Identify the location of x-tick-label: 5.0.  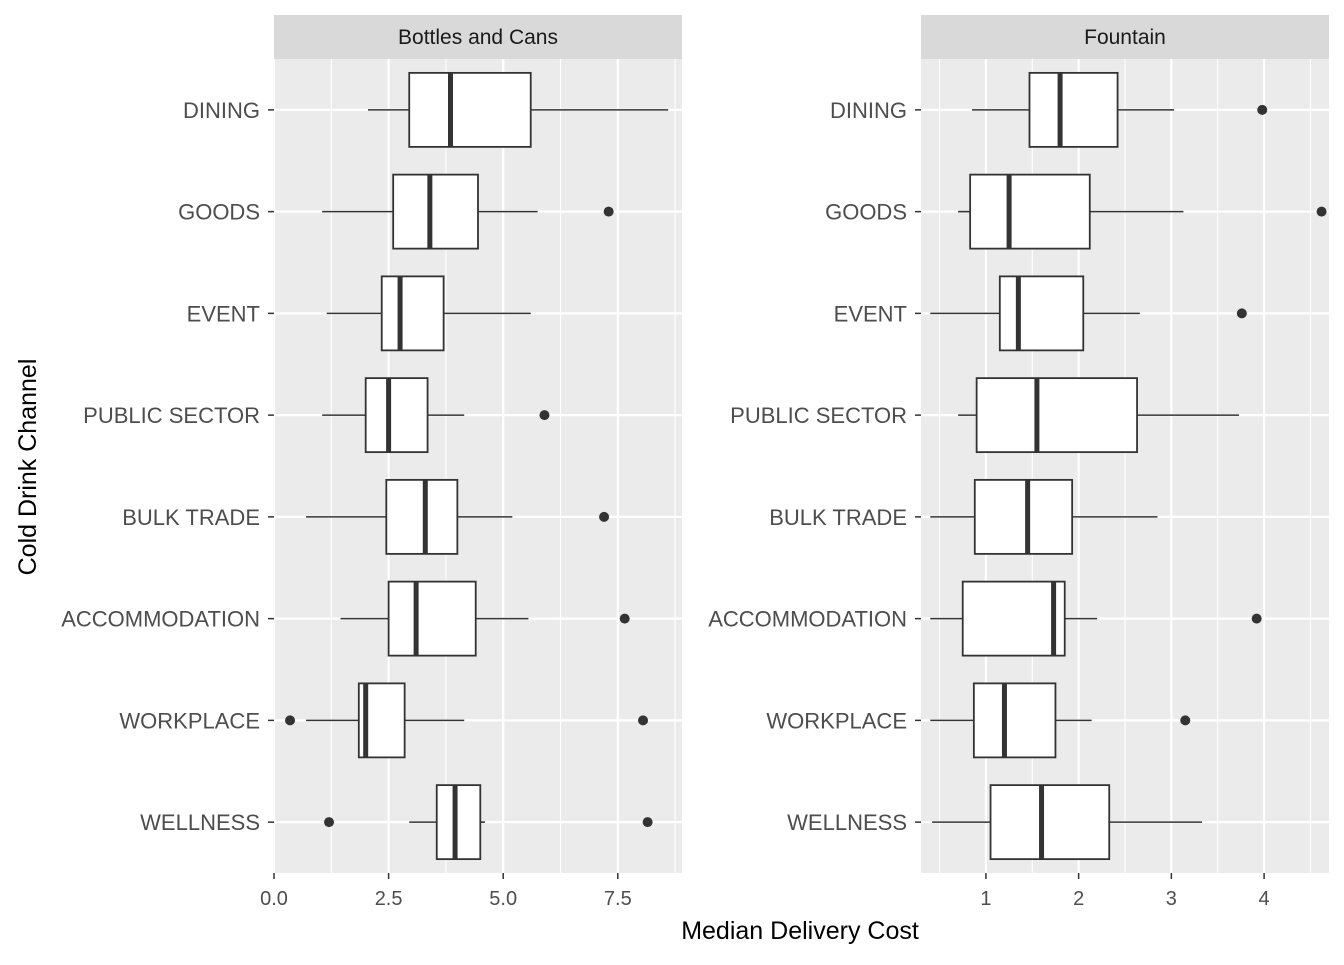
(503, 899).